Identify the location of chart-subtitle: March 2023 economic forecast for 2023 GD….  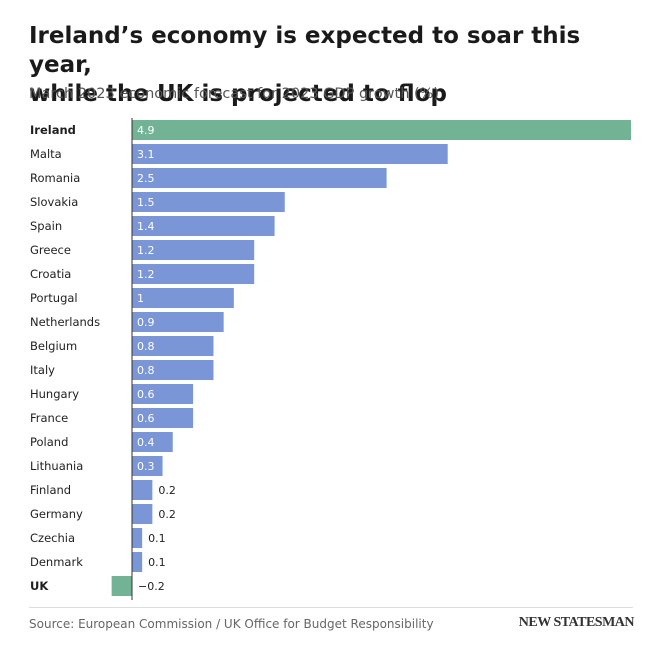
(234, 94).